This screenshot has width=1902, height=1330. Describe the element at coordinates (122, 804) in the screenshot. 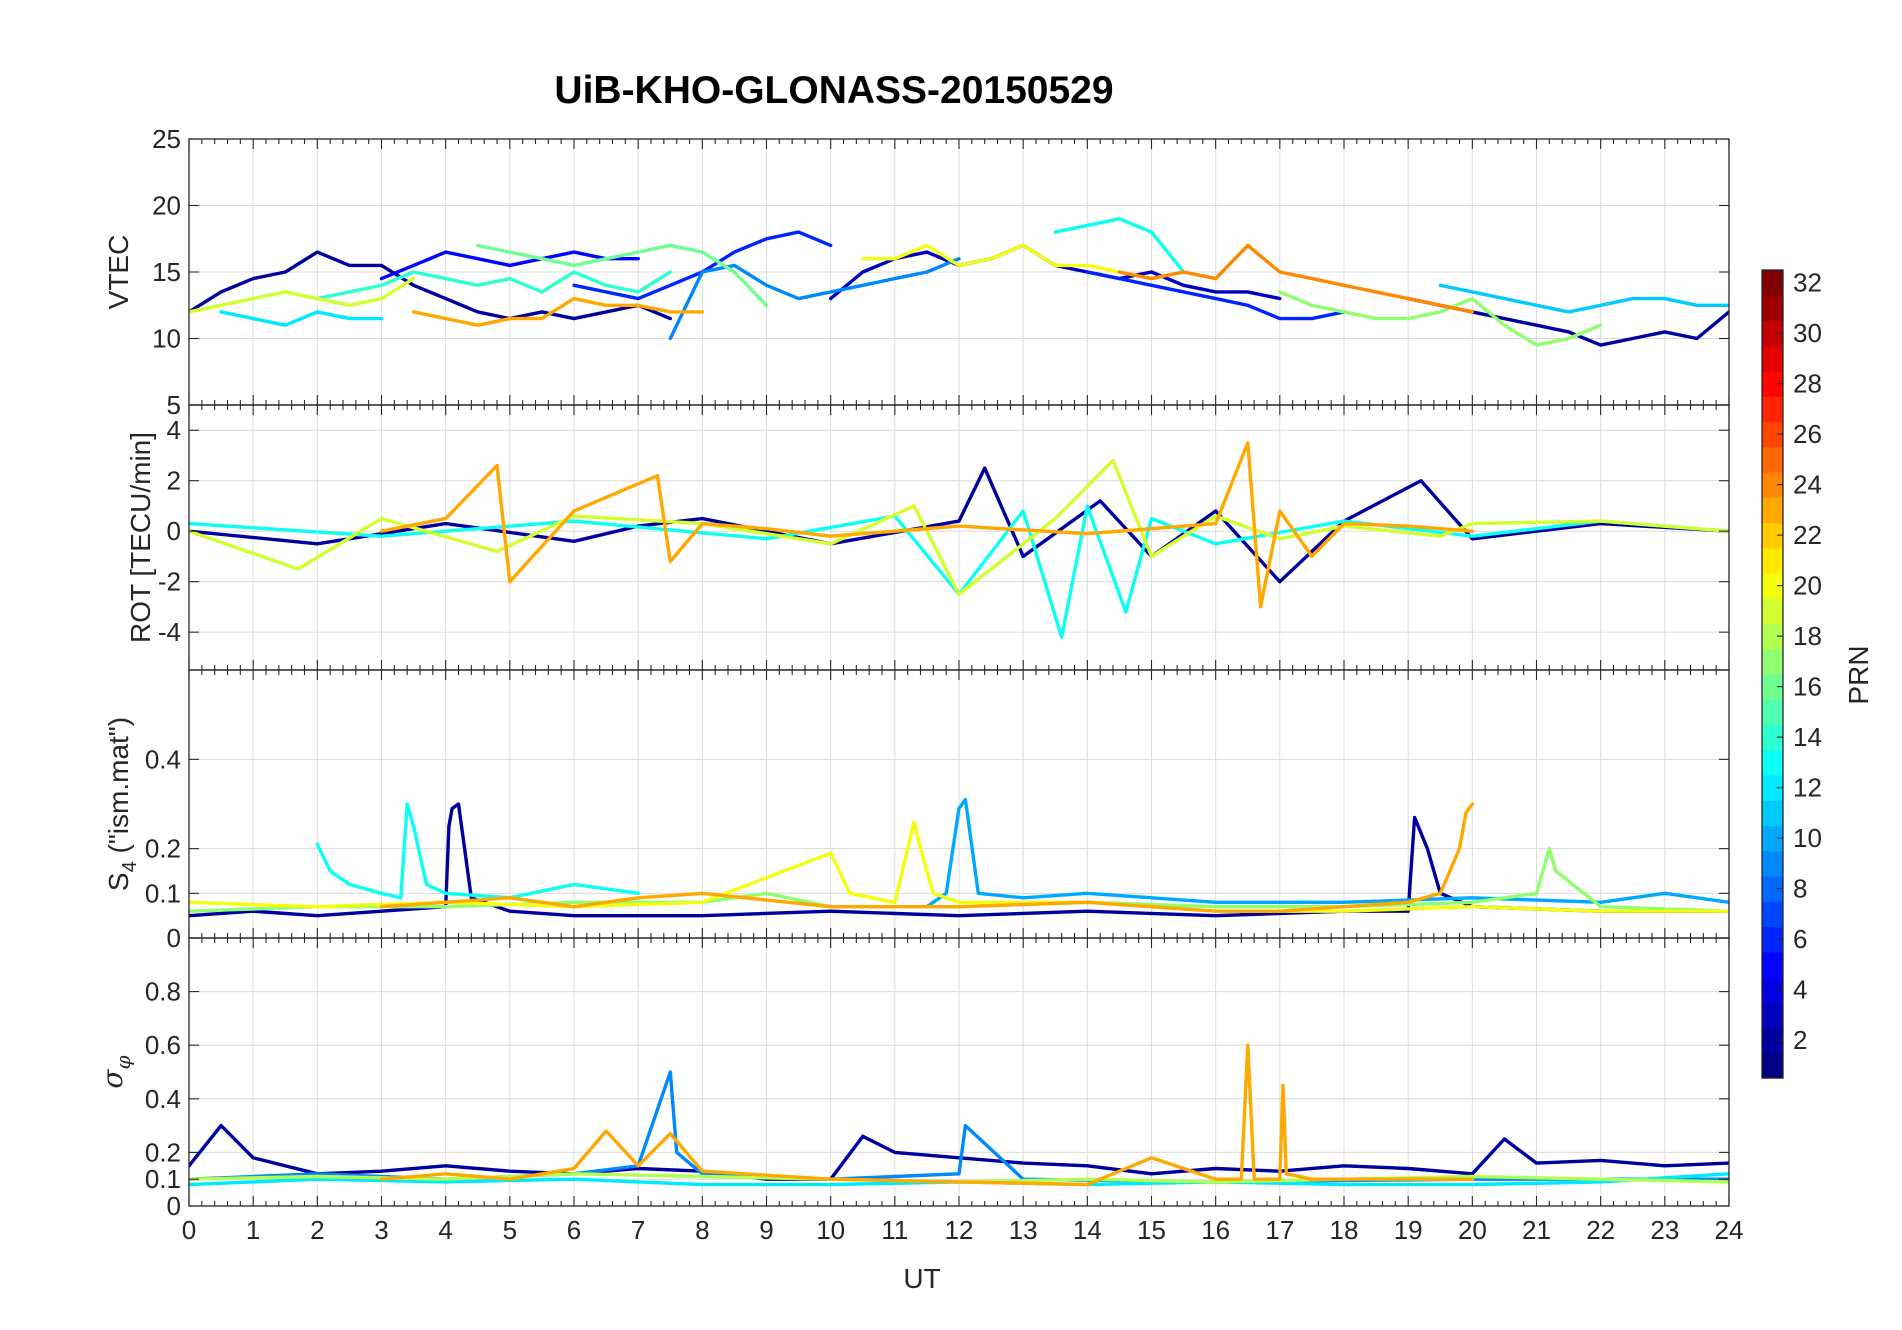

I see `y-axis-label-s4: S4 ("ism.mat")` at that location.